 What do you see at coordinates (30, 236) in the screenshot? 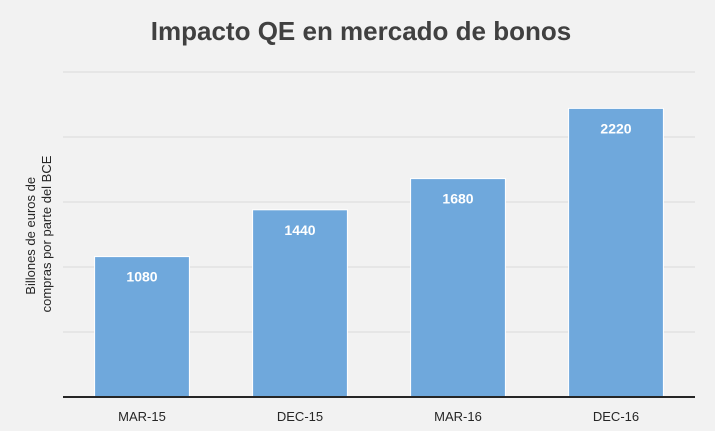
I see `y-axis-label-line-1: Billones de euros de` at bounding box center [30, 236].